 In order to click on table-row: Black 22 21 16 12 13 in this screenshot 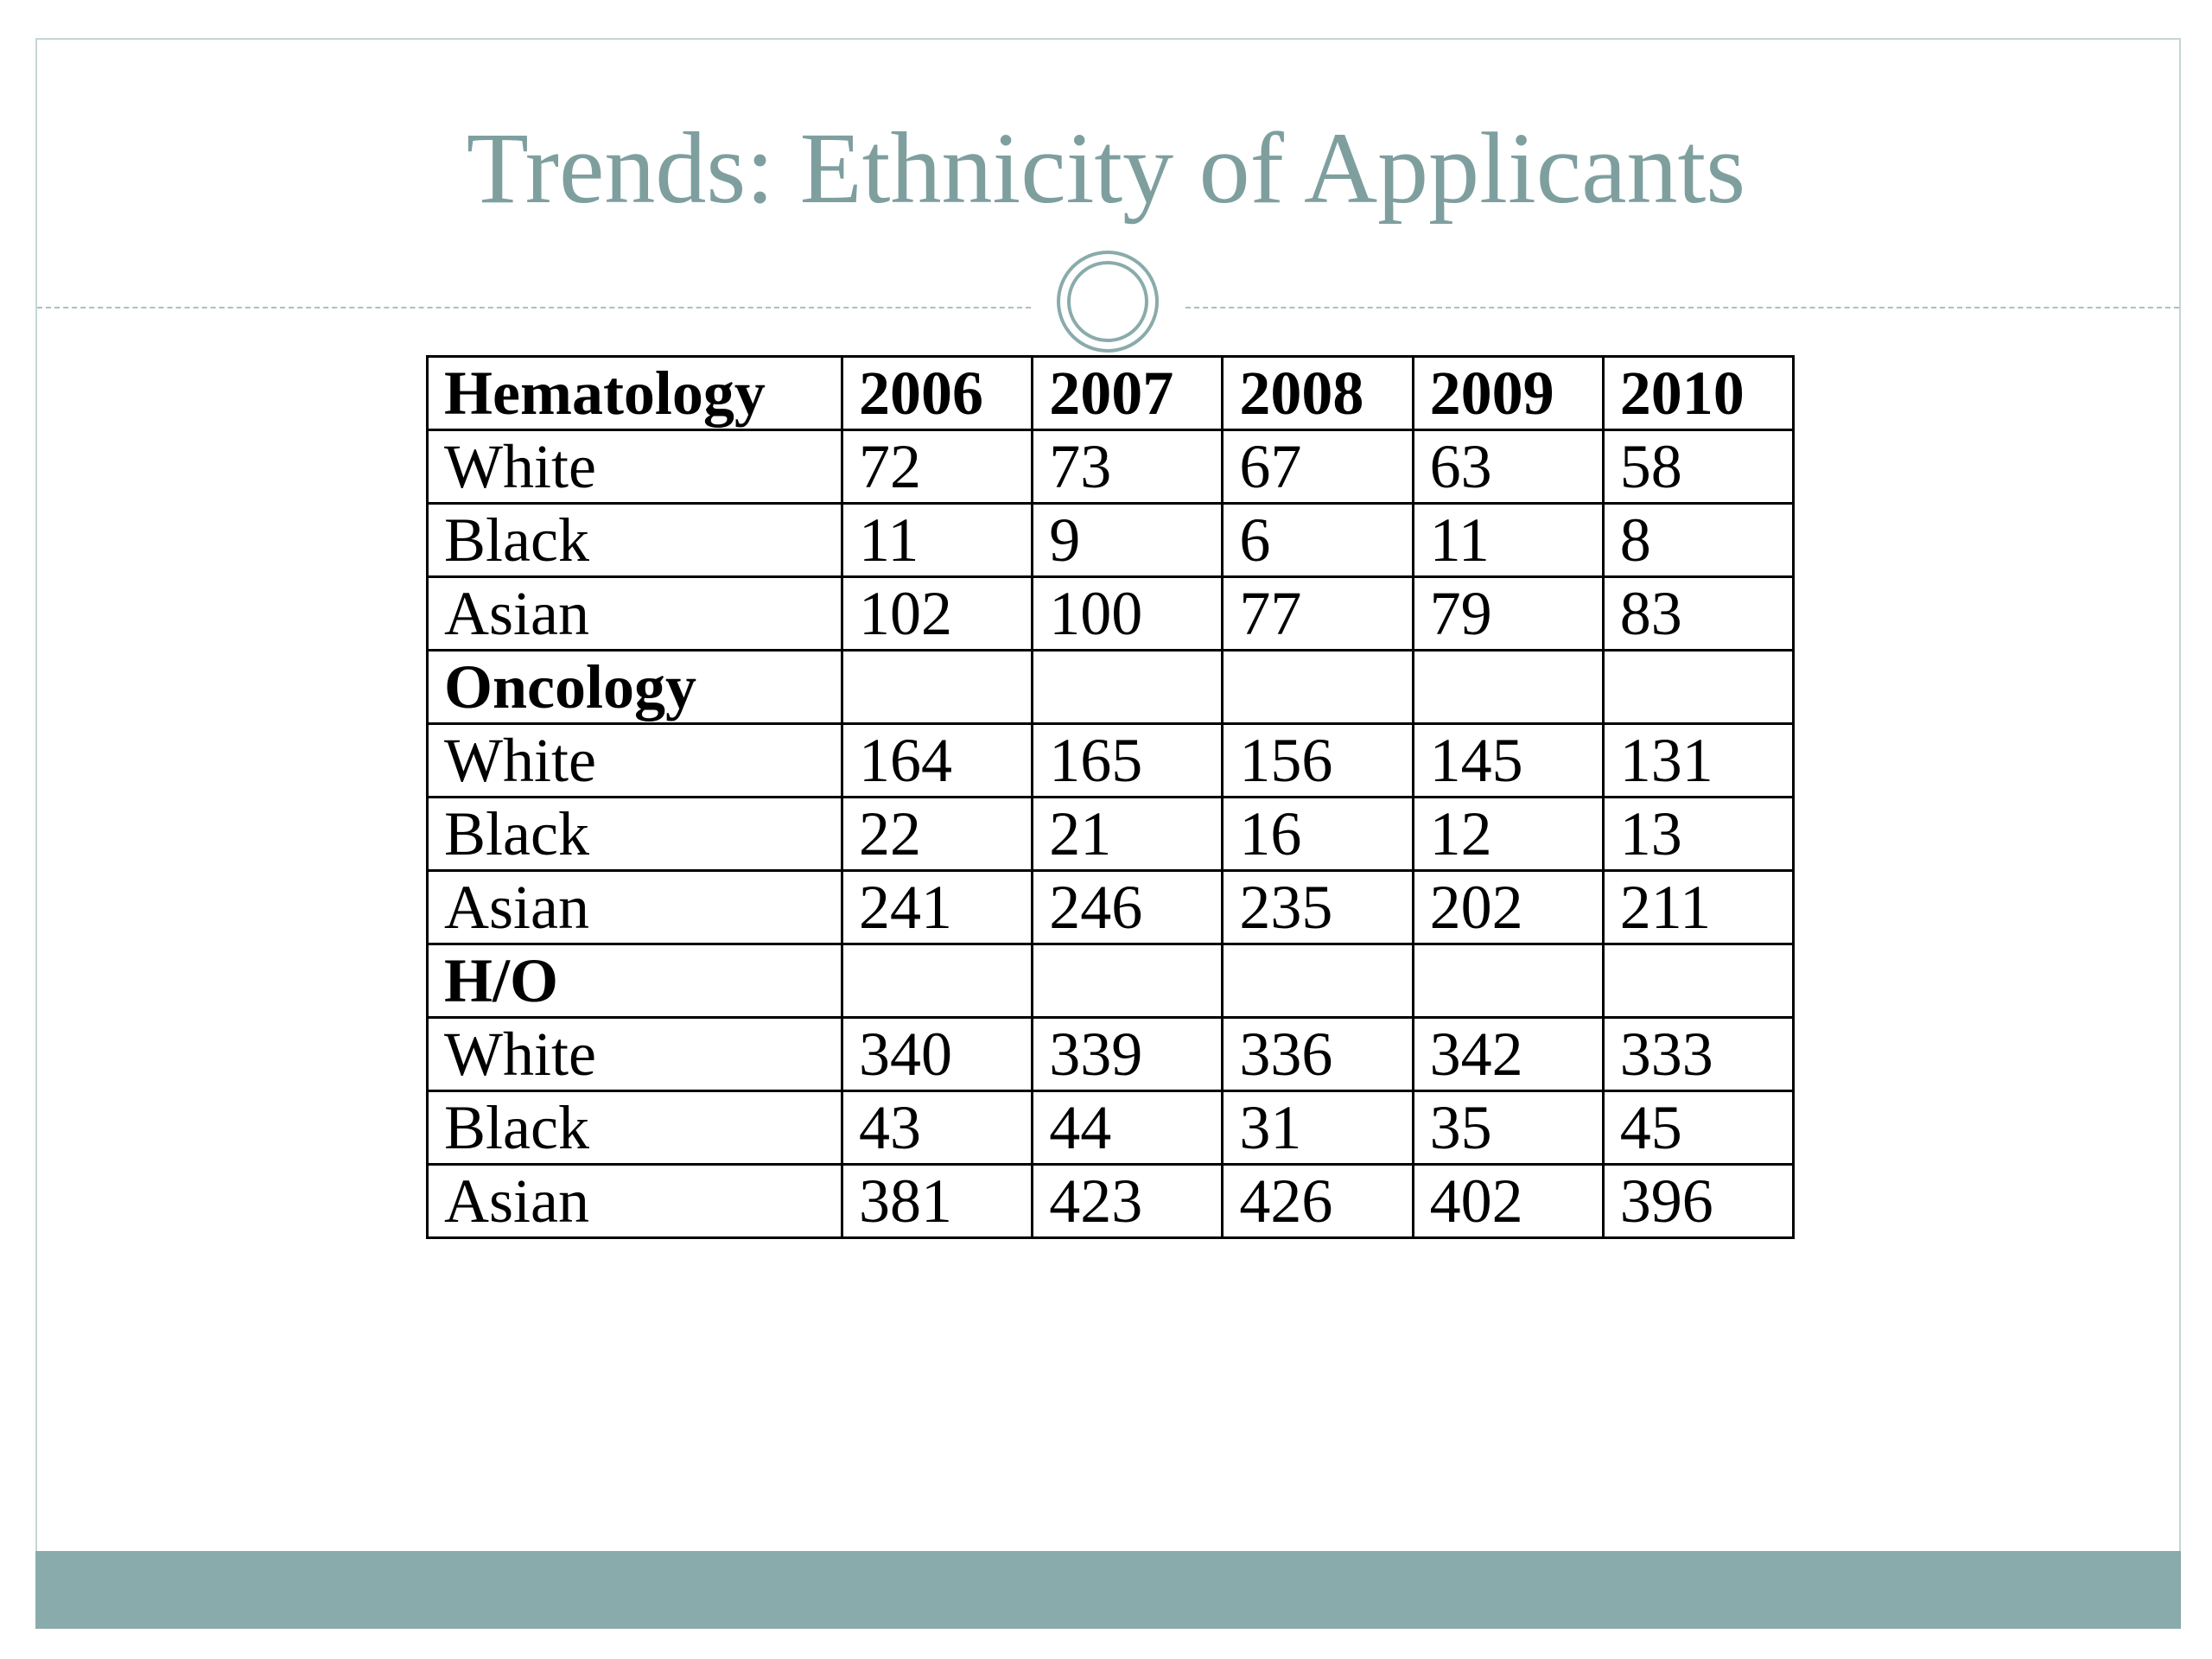, I will do `click(1111, 834)`.